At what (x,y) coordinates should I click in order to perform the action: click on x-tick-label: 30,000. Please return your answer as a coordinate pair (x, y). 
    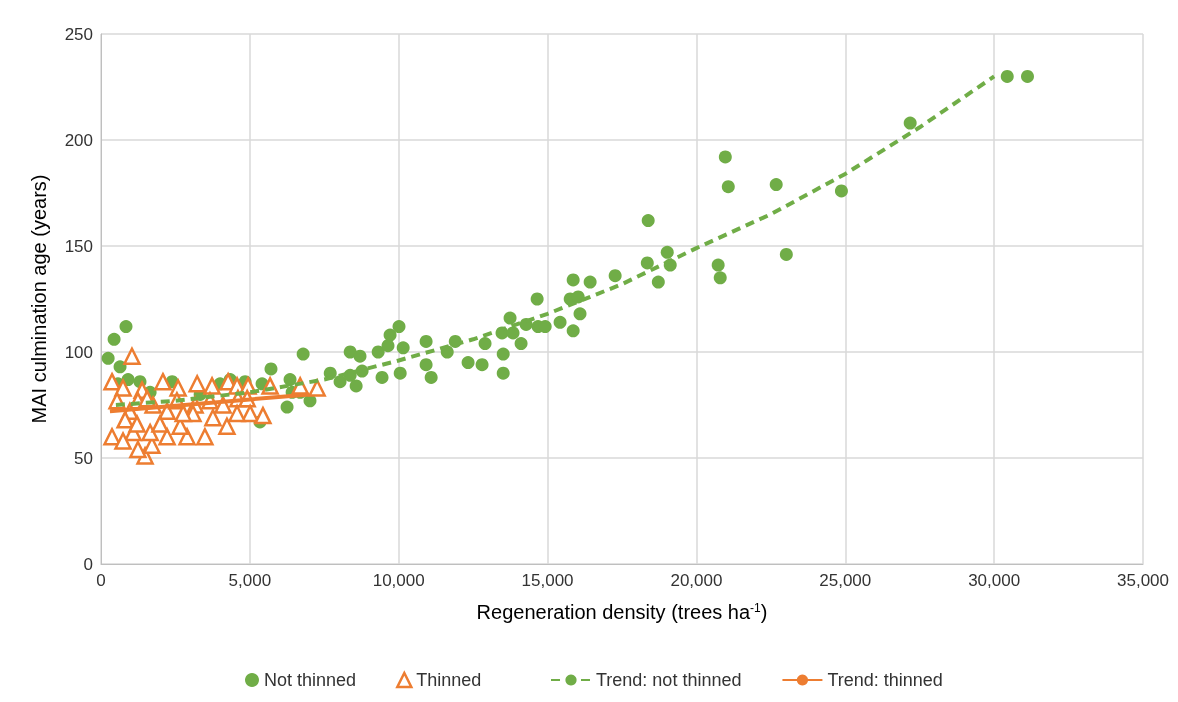
    Looking at the image, I should click on (994, 580).